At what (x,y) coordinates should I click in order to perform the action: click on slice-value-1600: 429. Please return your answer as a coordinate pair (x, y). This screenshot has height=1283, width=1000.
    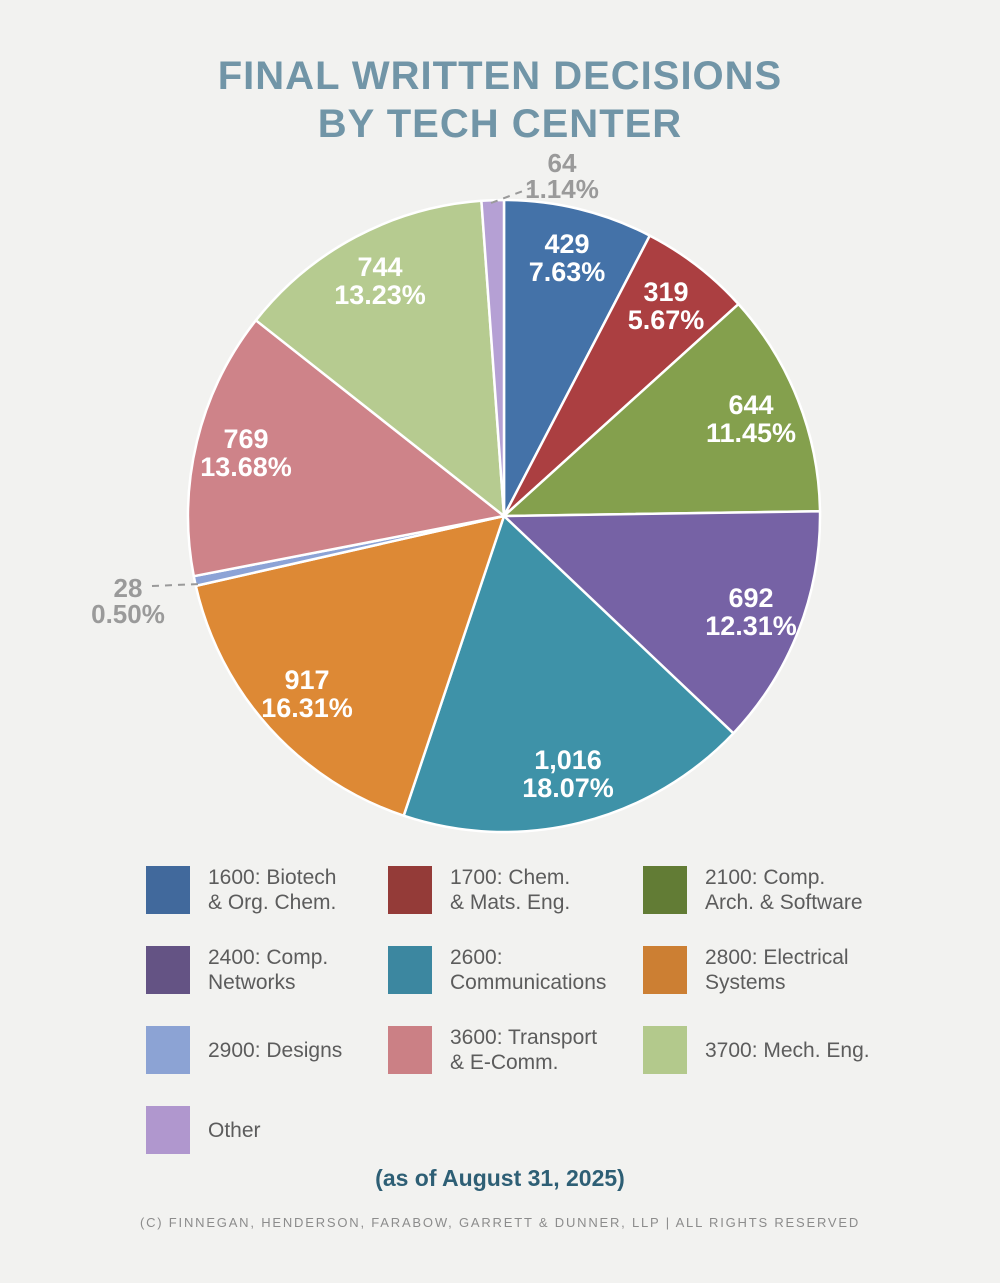
    Looking at the image, I should click on (566, 244).